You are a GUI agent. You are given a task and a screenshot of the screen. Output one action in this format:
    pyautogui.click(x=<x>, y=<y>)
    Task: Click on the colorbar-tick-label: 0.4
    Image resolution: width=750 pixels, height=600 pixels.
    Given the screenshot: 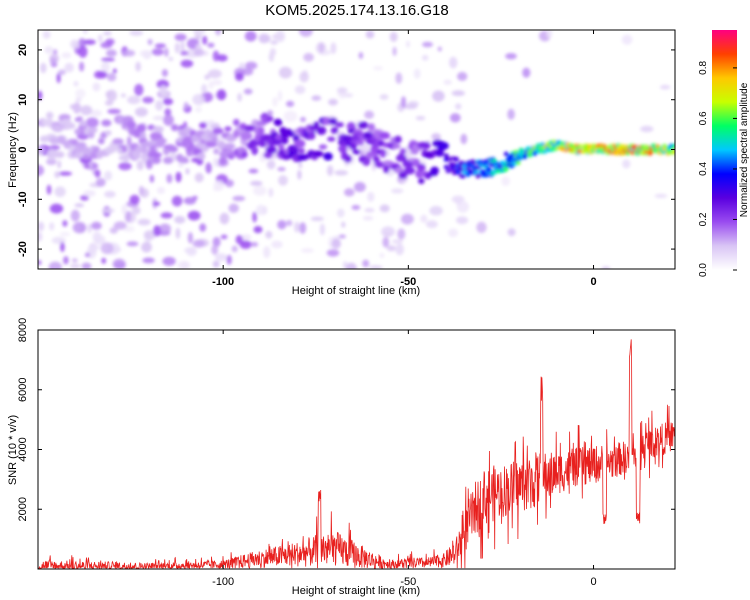 What is the action you would take?
    pyautogui.click(x=703, y=169)
    